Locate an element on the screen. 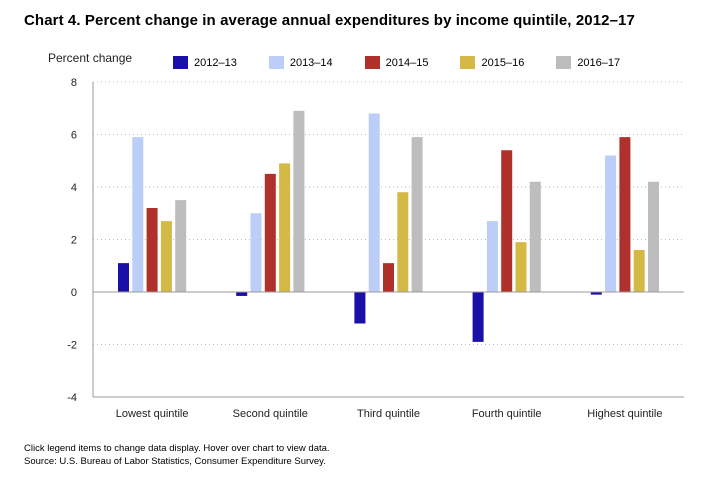  y-tick-label: 6 is located at coordinates (74, 136).